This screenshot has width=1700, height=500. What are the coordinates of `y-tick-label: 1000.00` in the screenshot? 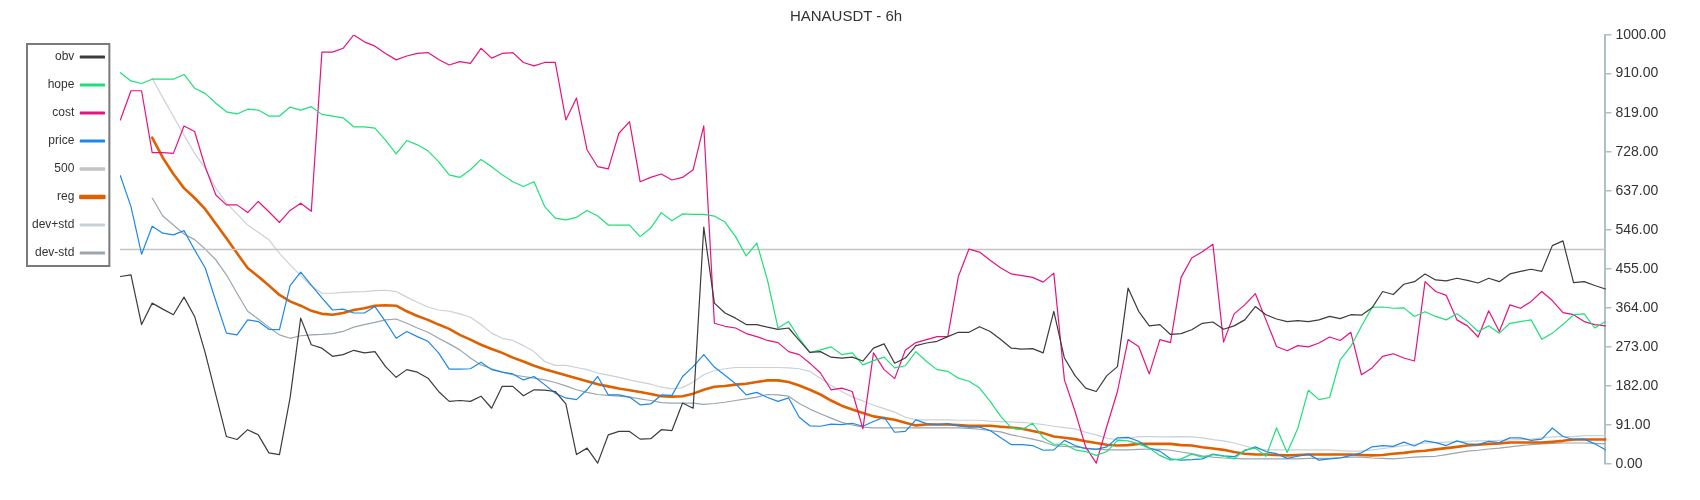 It's located at (1641, 33).